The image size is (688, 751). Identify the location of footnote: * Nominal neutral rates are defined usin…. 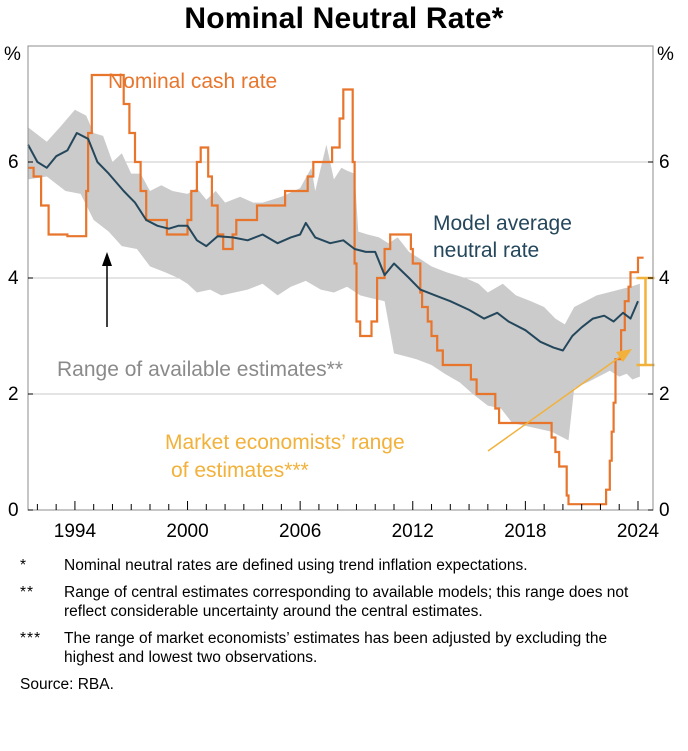
(330, 565).